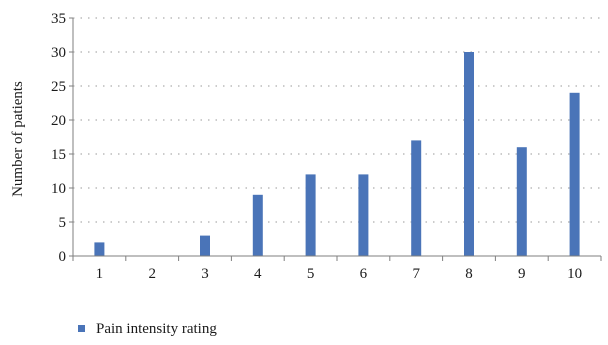 This screenshot has width=608, height=345. I want to click on legend-label: Pain intensity rating, so click(156, 329).